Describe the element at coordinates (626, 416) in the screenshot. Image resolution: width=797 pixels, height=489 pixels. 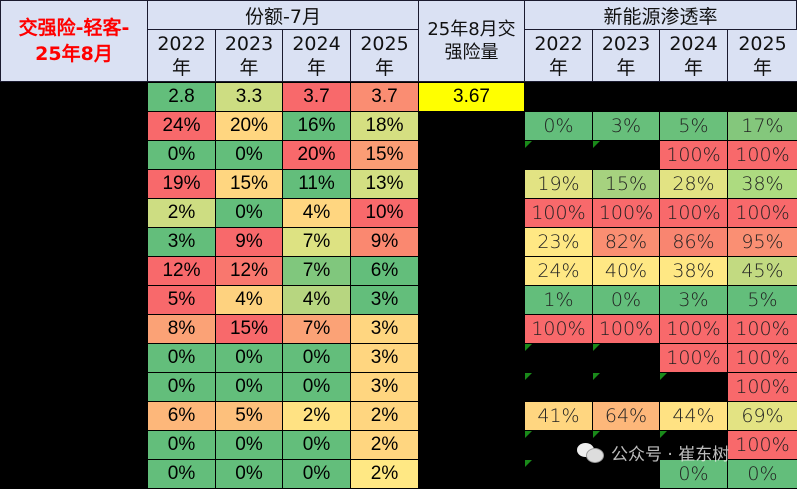
I see `nev-cell: 64%` at that location.